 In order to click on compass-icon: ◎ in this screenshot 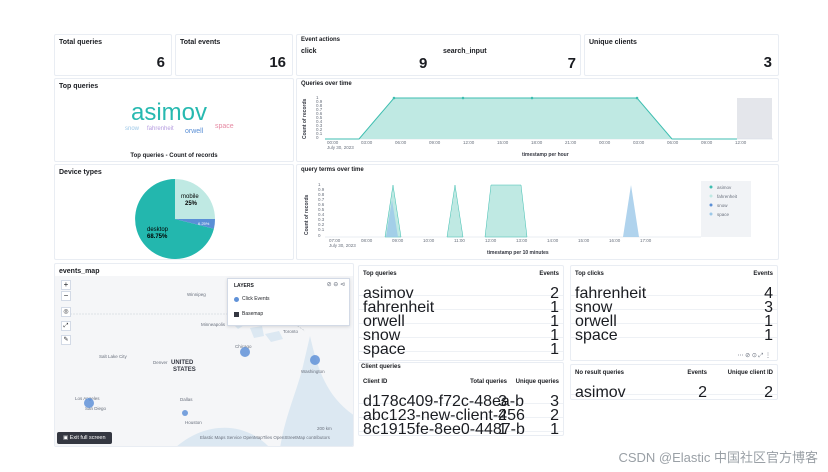, I will do `click(66, 312)`.